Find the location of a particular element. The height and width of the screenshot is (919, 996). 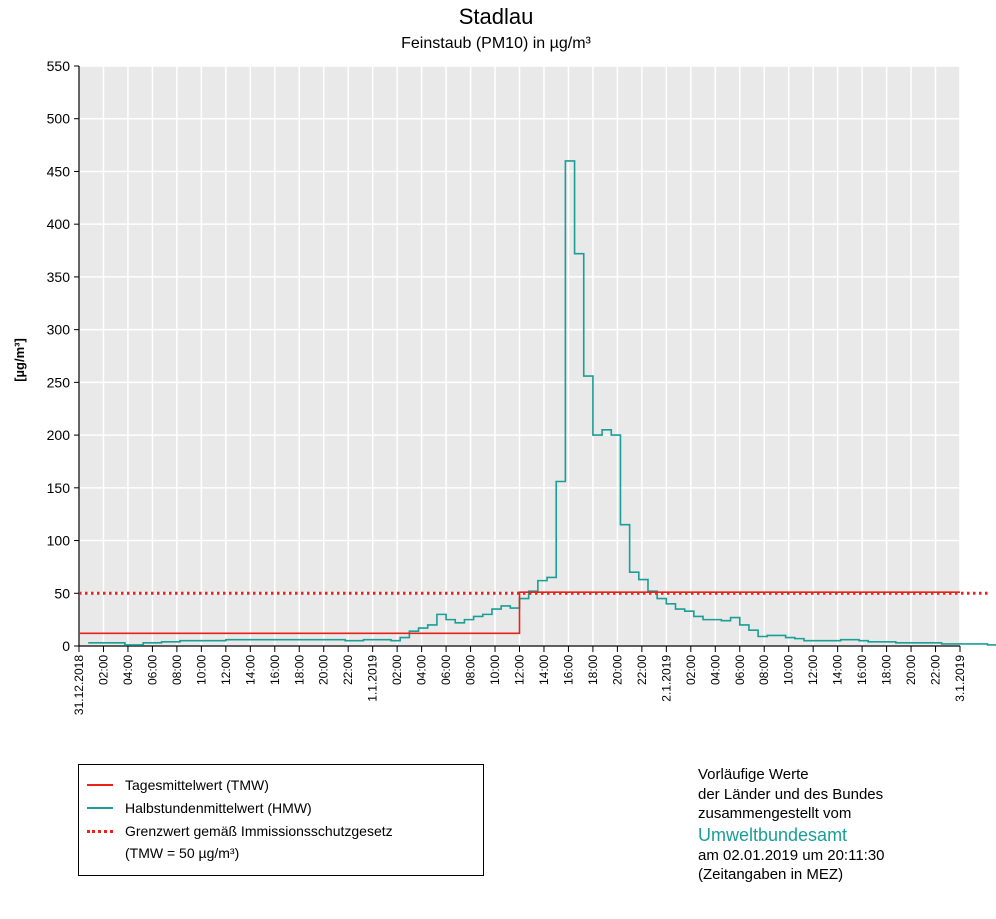

y-tick-label: 250 is located at coordinates (59, 382).